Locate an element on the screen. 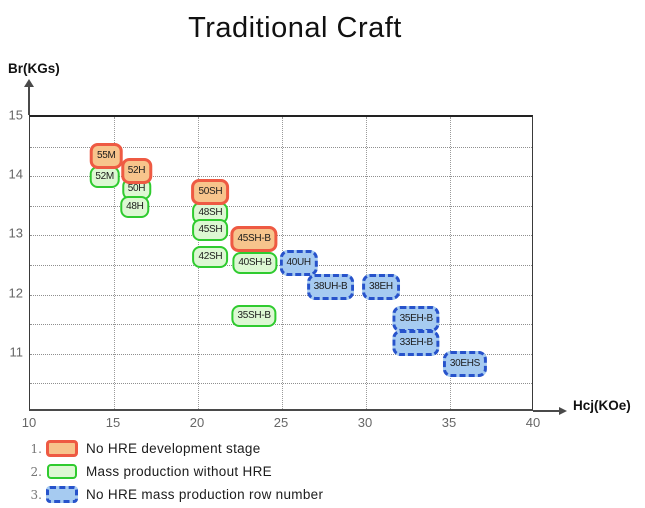  grade-box-50SH: 50SH is located at coordinates (210, 191).